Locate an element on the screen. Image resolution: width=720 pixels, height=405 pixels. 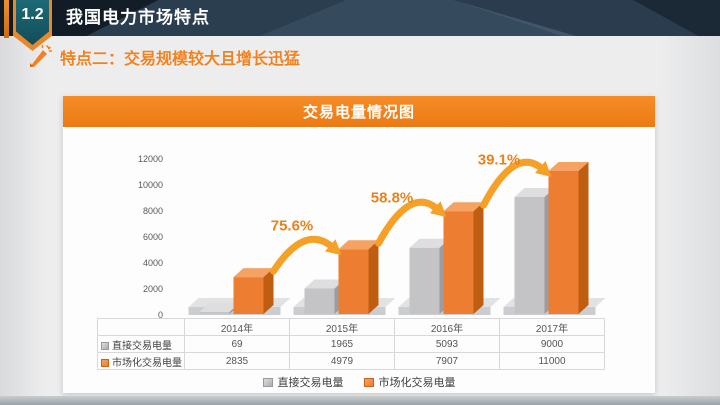
y-axis-tick: 0 is located at coordinates (160, 315).